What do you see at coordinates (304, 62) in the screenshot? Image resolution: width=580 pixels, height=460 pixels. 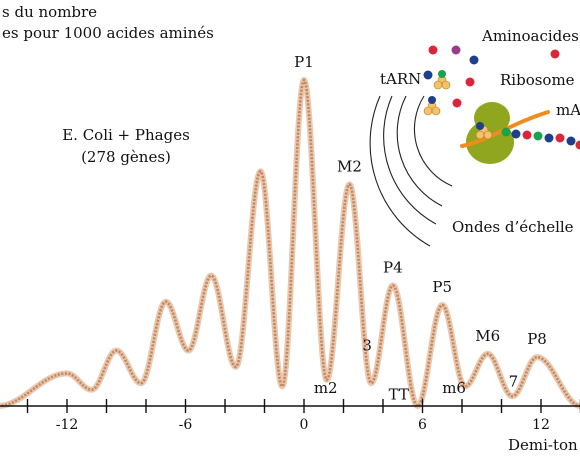 I see `annotation-label: P1` at bounding box center [304, 62].